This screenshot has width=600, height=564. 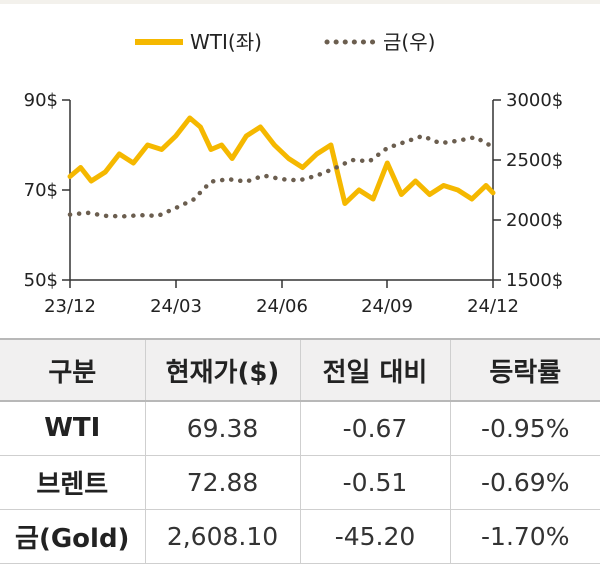 What do you see at coordinates (534, 190) in the screenshot?
I see `right-tick-labels: 3000$ 2500$ 2000$ 1500$` at bounding box center [534, 190].